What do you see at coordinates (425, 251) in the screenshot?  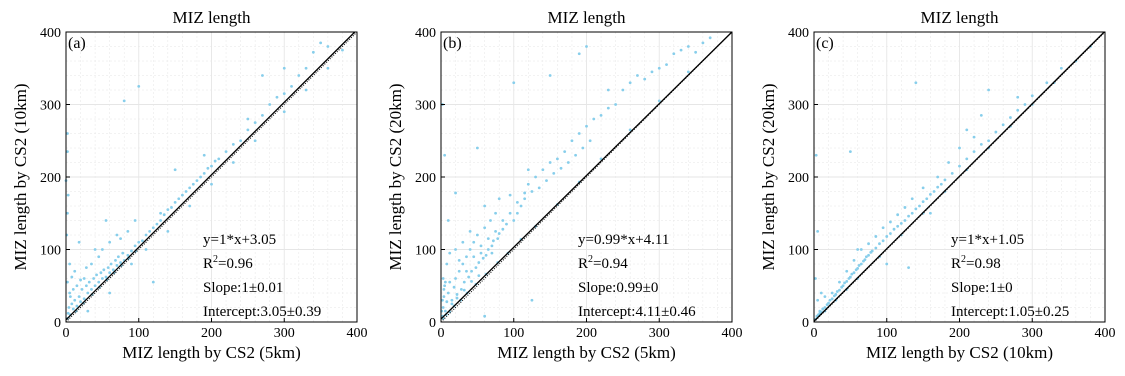 I see `y-tick-label: 100` at bounding box center [425, 251].